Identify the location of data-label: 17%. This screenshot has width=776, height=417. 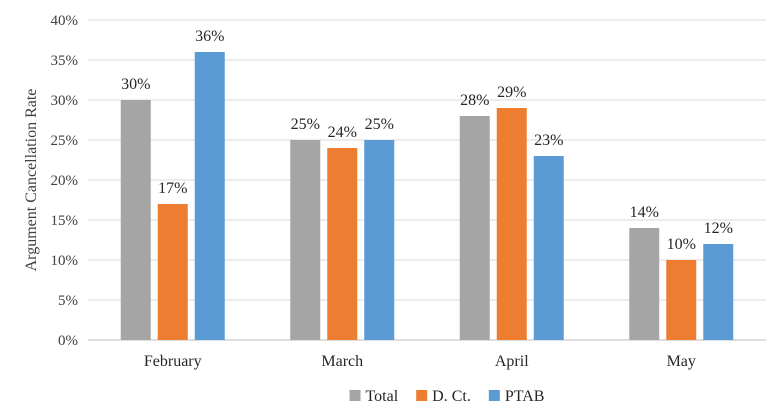
(172, 188).